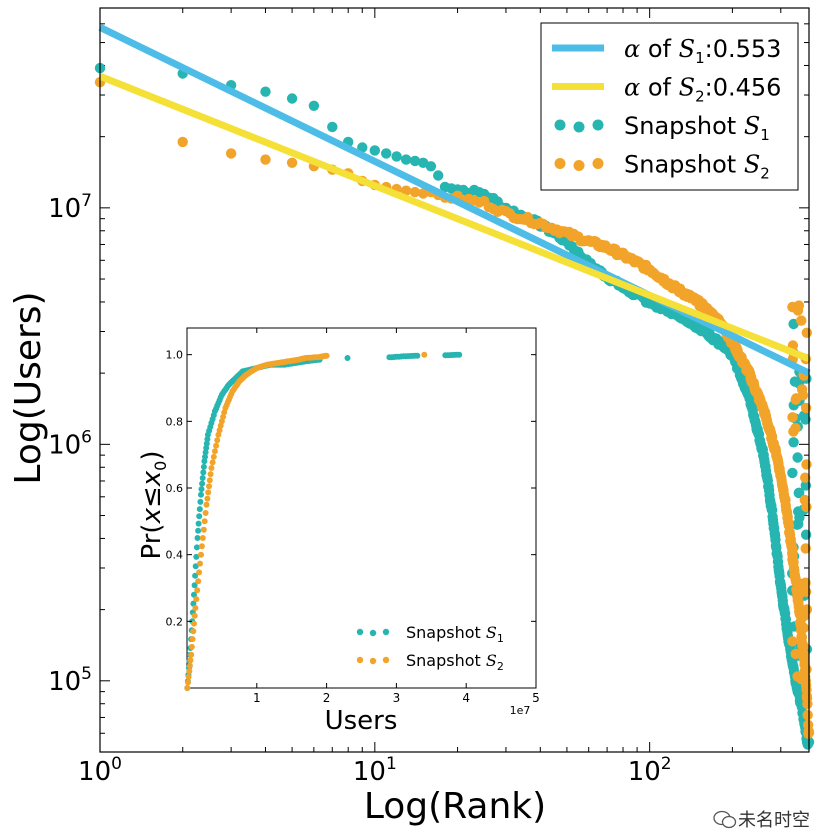 Image resolution: width=828 pixels, height=840 pixels. What do you see at coordinates (725, 819) in the screenshot?
I see `wechat-icon` at bounding box center [725, 819].